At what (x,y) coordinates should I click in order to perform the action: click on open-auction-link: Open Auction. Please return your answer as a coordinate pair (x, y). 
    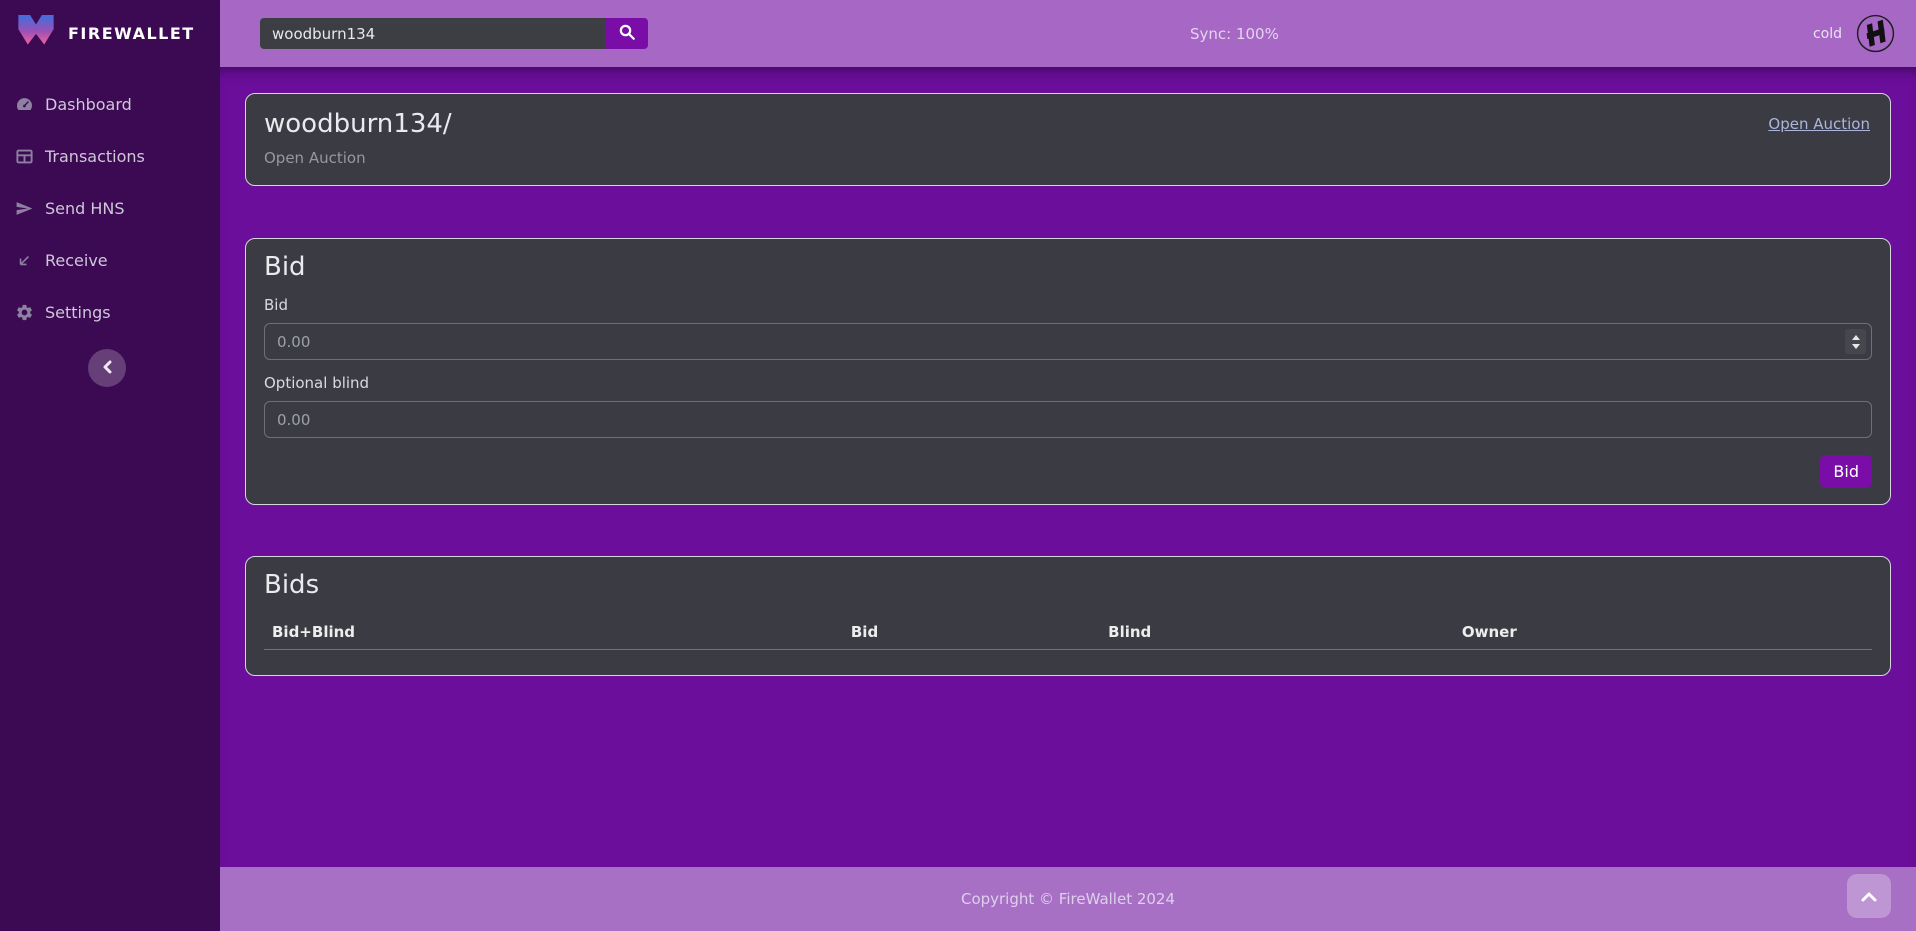
    Looking at the image, I should click on (1819, 124).